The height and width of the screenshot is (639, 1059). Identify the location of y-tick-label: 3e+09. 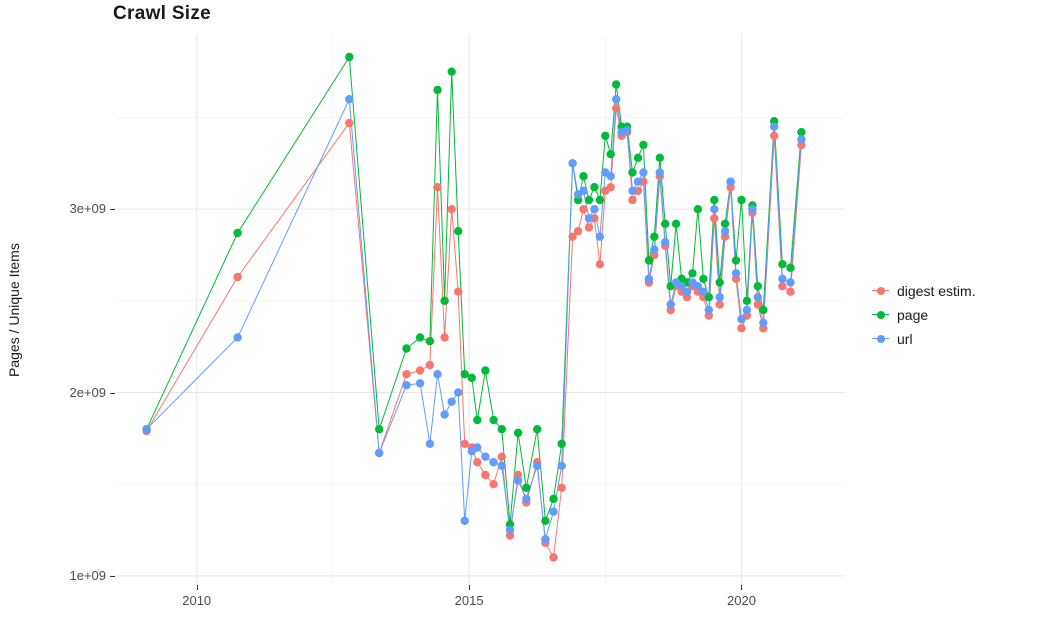
(87, 209).